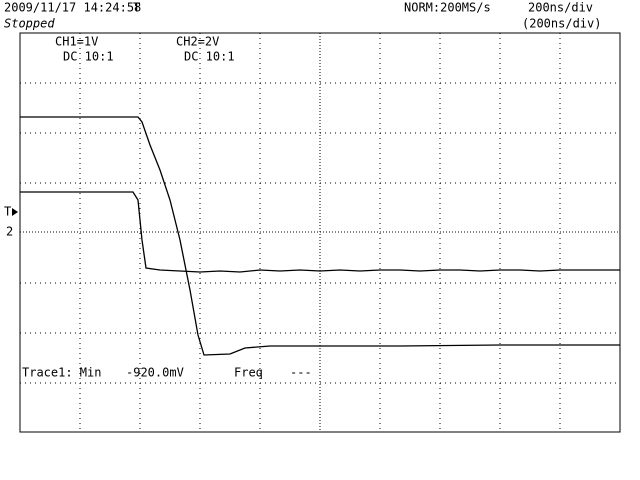 The image size is (640, 480). I want to click on datetime: 2009/11/17 14:24:58, so click(72, 8).